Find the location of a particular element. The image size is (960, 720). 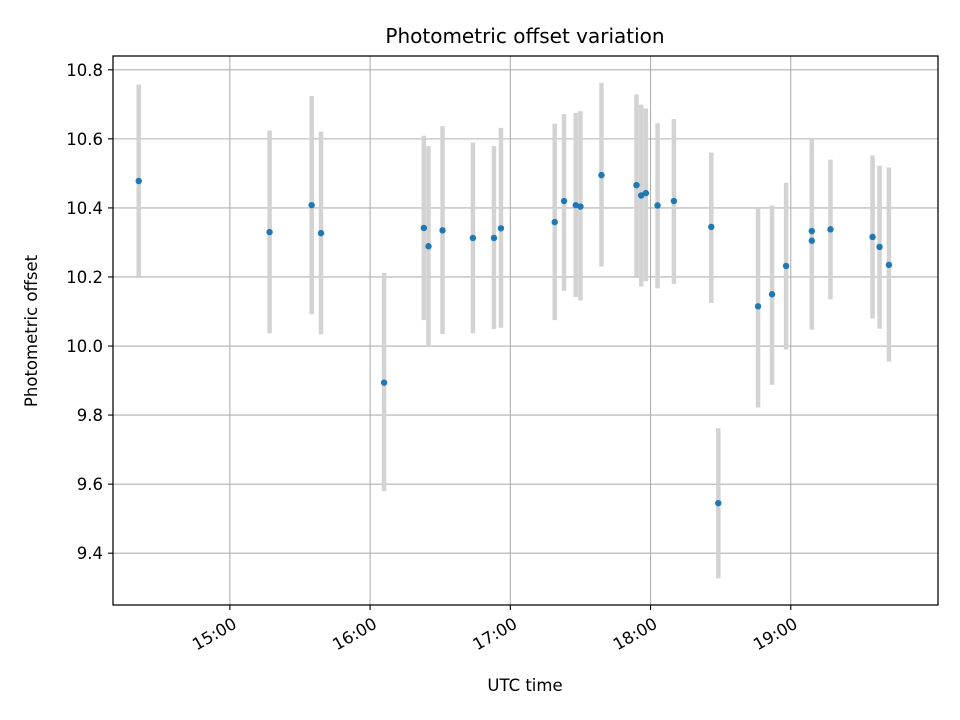

y-tick-label: 9.6 is located at coordinates (90, 484).